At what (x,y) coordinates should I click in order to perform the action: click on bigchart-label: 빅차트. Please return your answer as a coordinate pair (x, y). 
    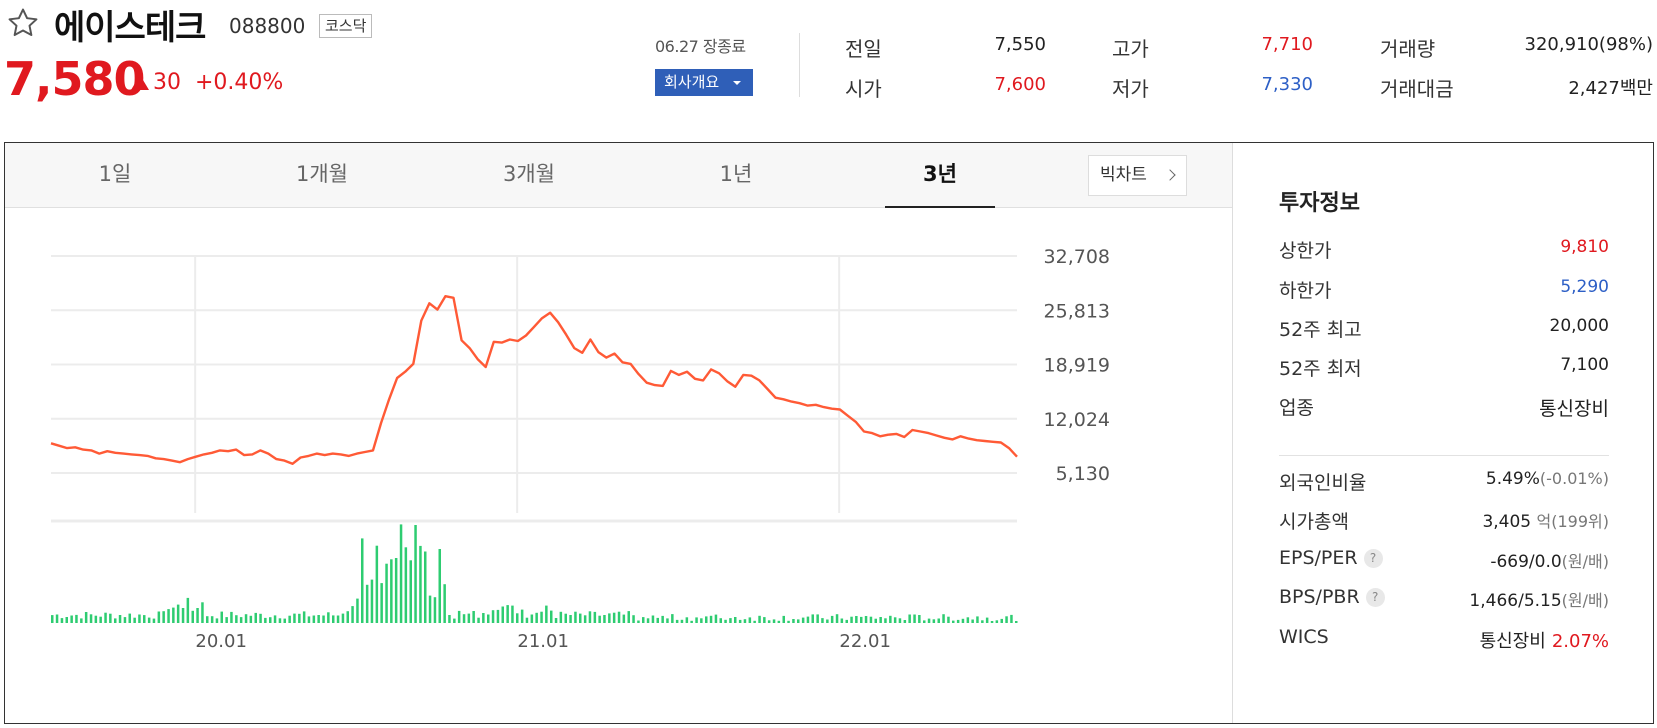
    Looking at the image, I should click on (1123, 175).